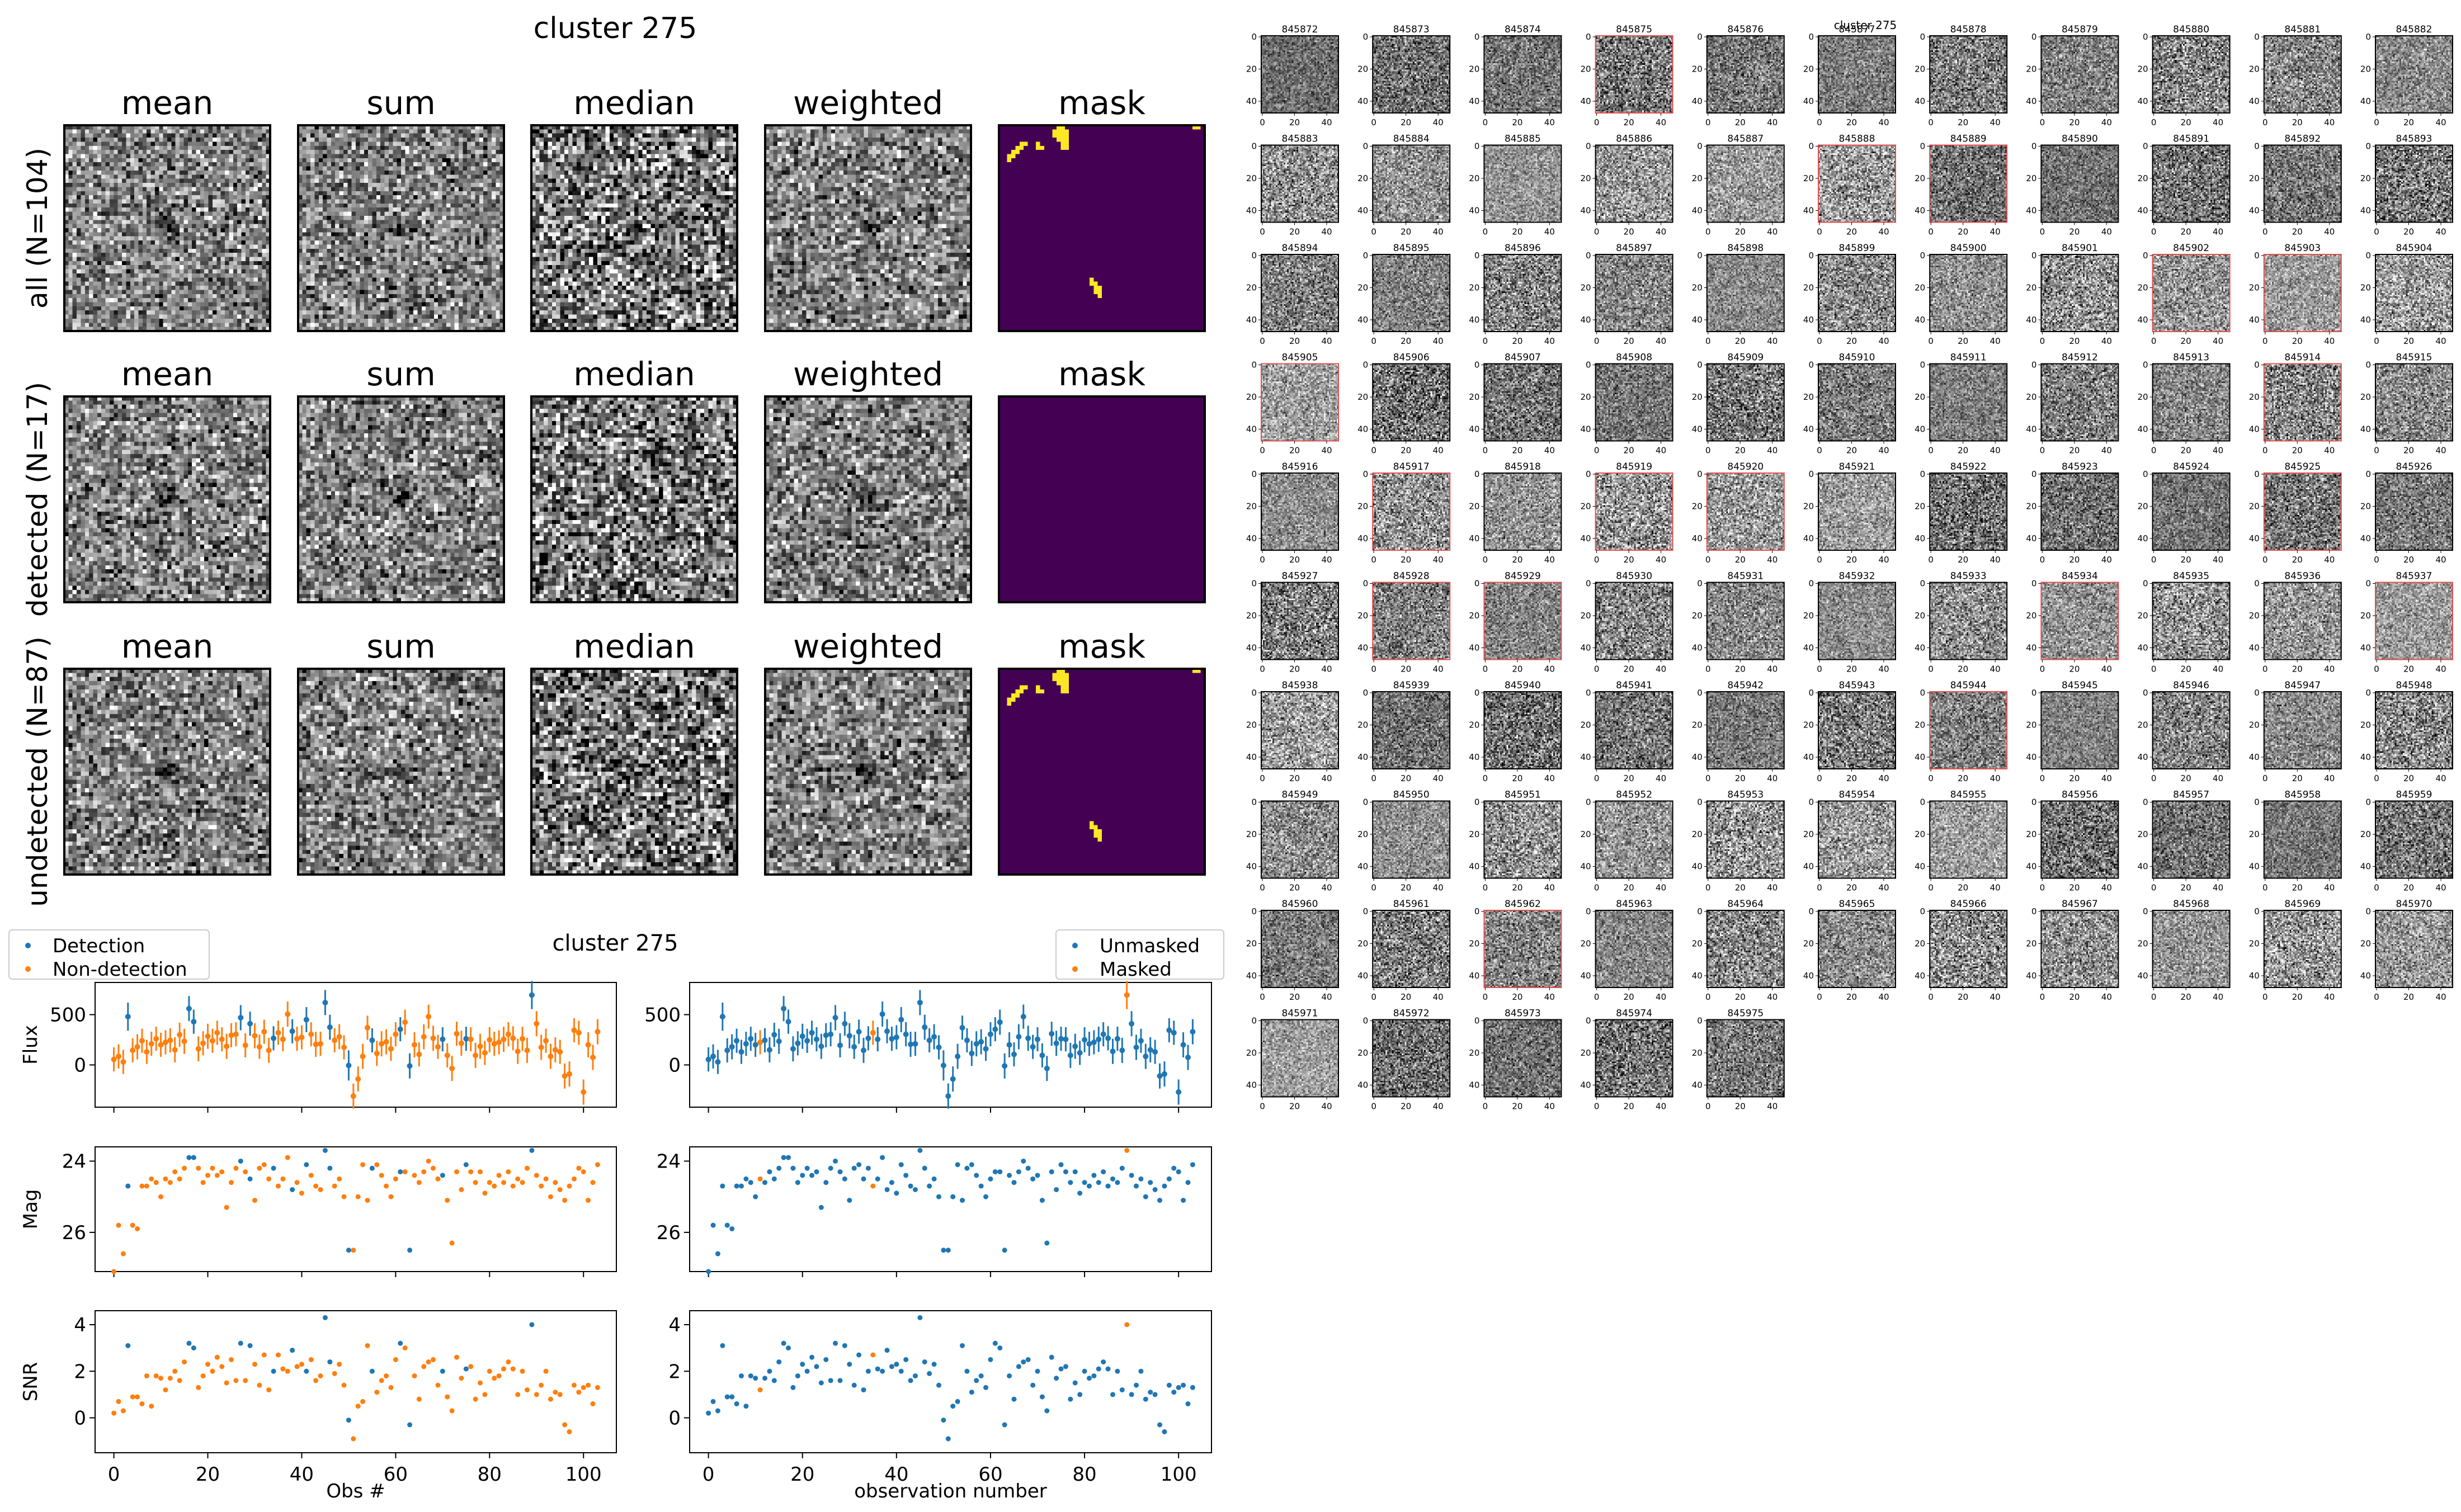  What do you see at coordinates (2191, 904) in the screenshot?
I see `stamp-id: 845968` at bounding box center [2191, 904].